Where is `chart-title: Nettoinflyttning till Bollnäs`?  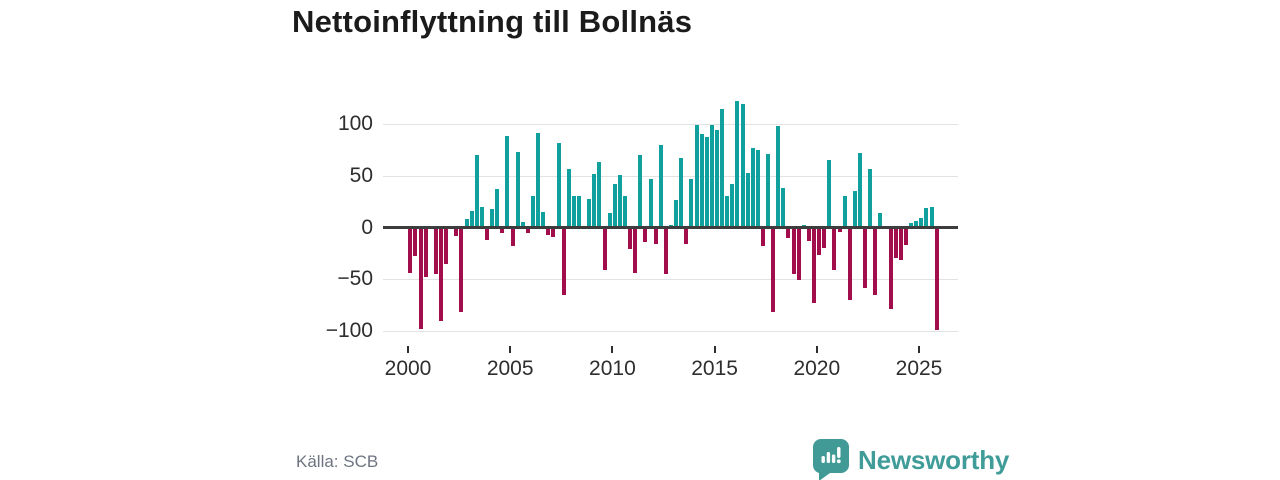 chart-title: Nettoinflyttning till Bollnäs is located at coordinates (492, 21).